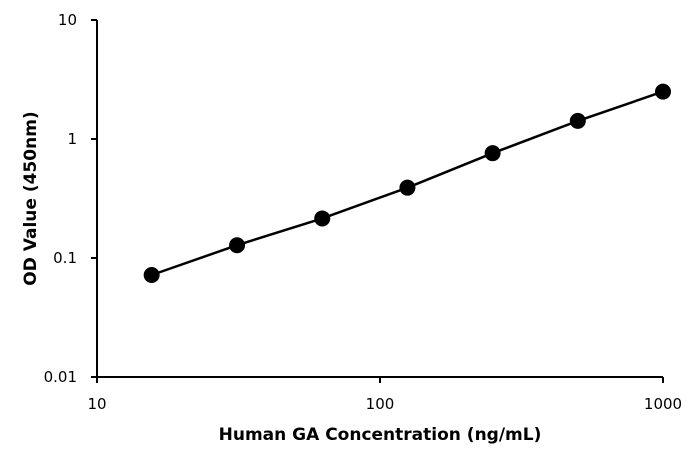  Describe the element at coordinates (70, 198) in the screenshot. I see `y-ticks: 0.01 0.1 1 10` at that location.